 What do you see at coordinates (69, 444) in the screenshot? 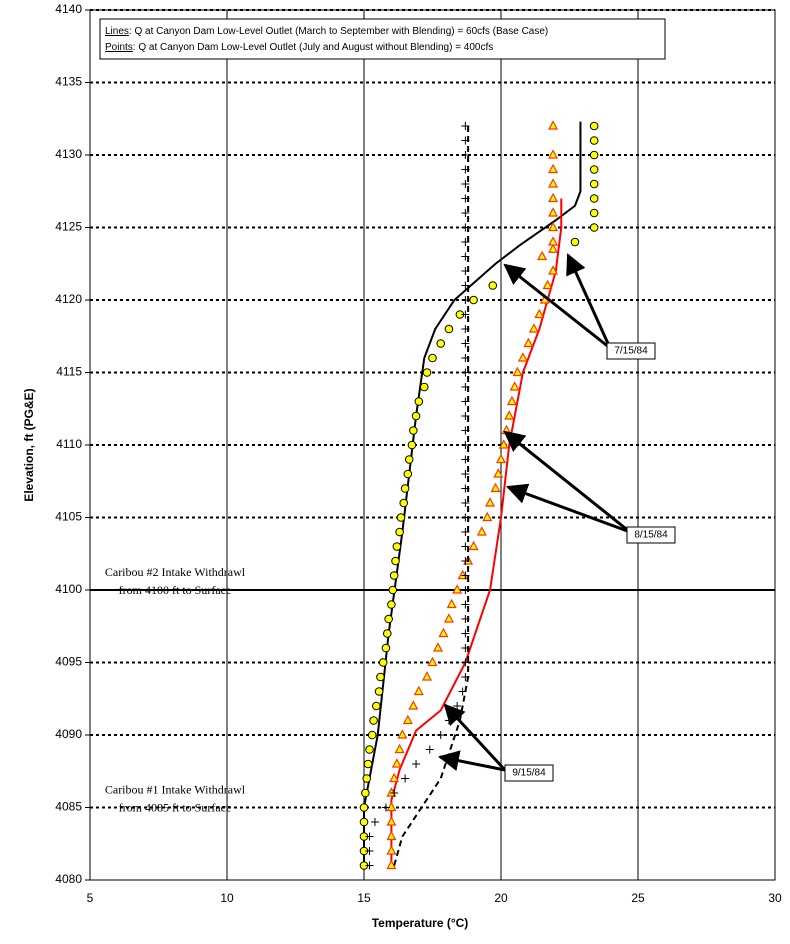
I see `y-tick-label: 4110` at bounding box center [69, 444].